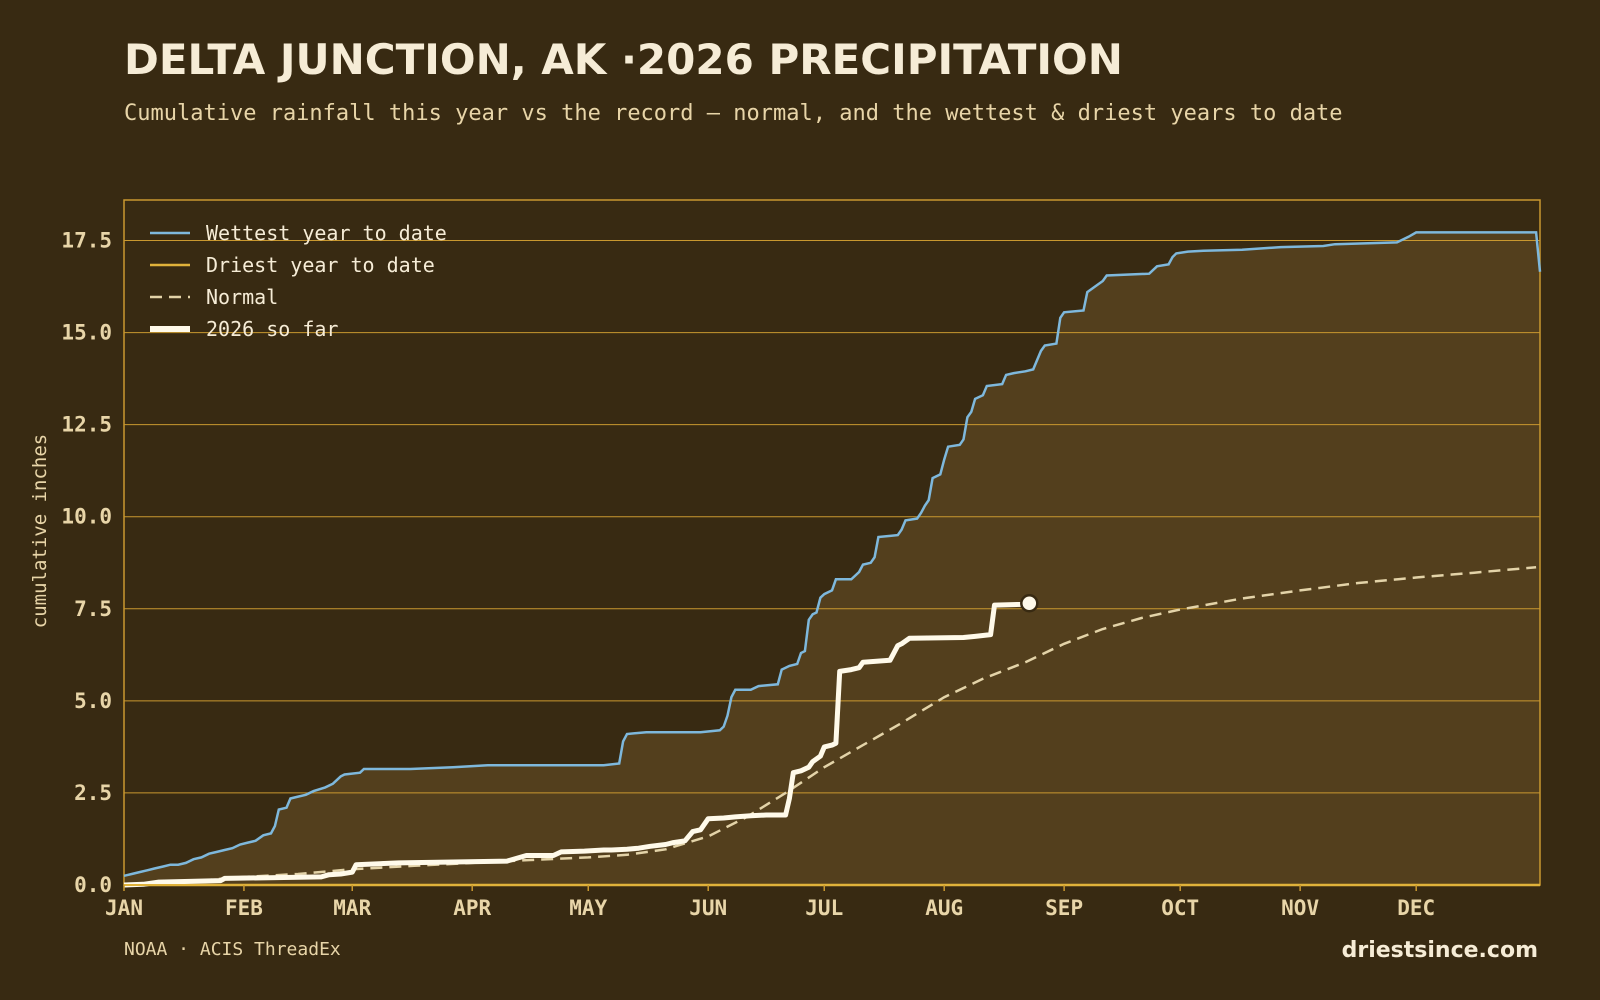 The image size is (1600, 1000). What do you see at coordinates (93, 609) in the screenshot?
I see `y-tick-label: 7.5` at bounding box center [93, 609].